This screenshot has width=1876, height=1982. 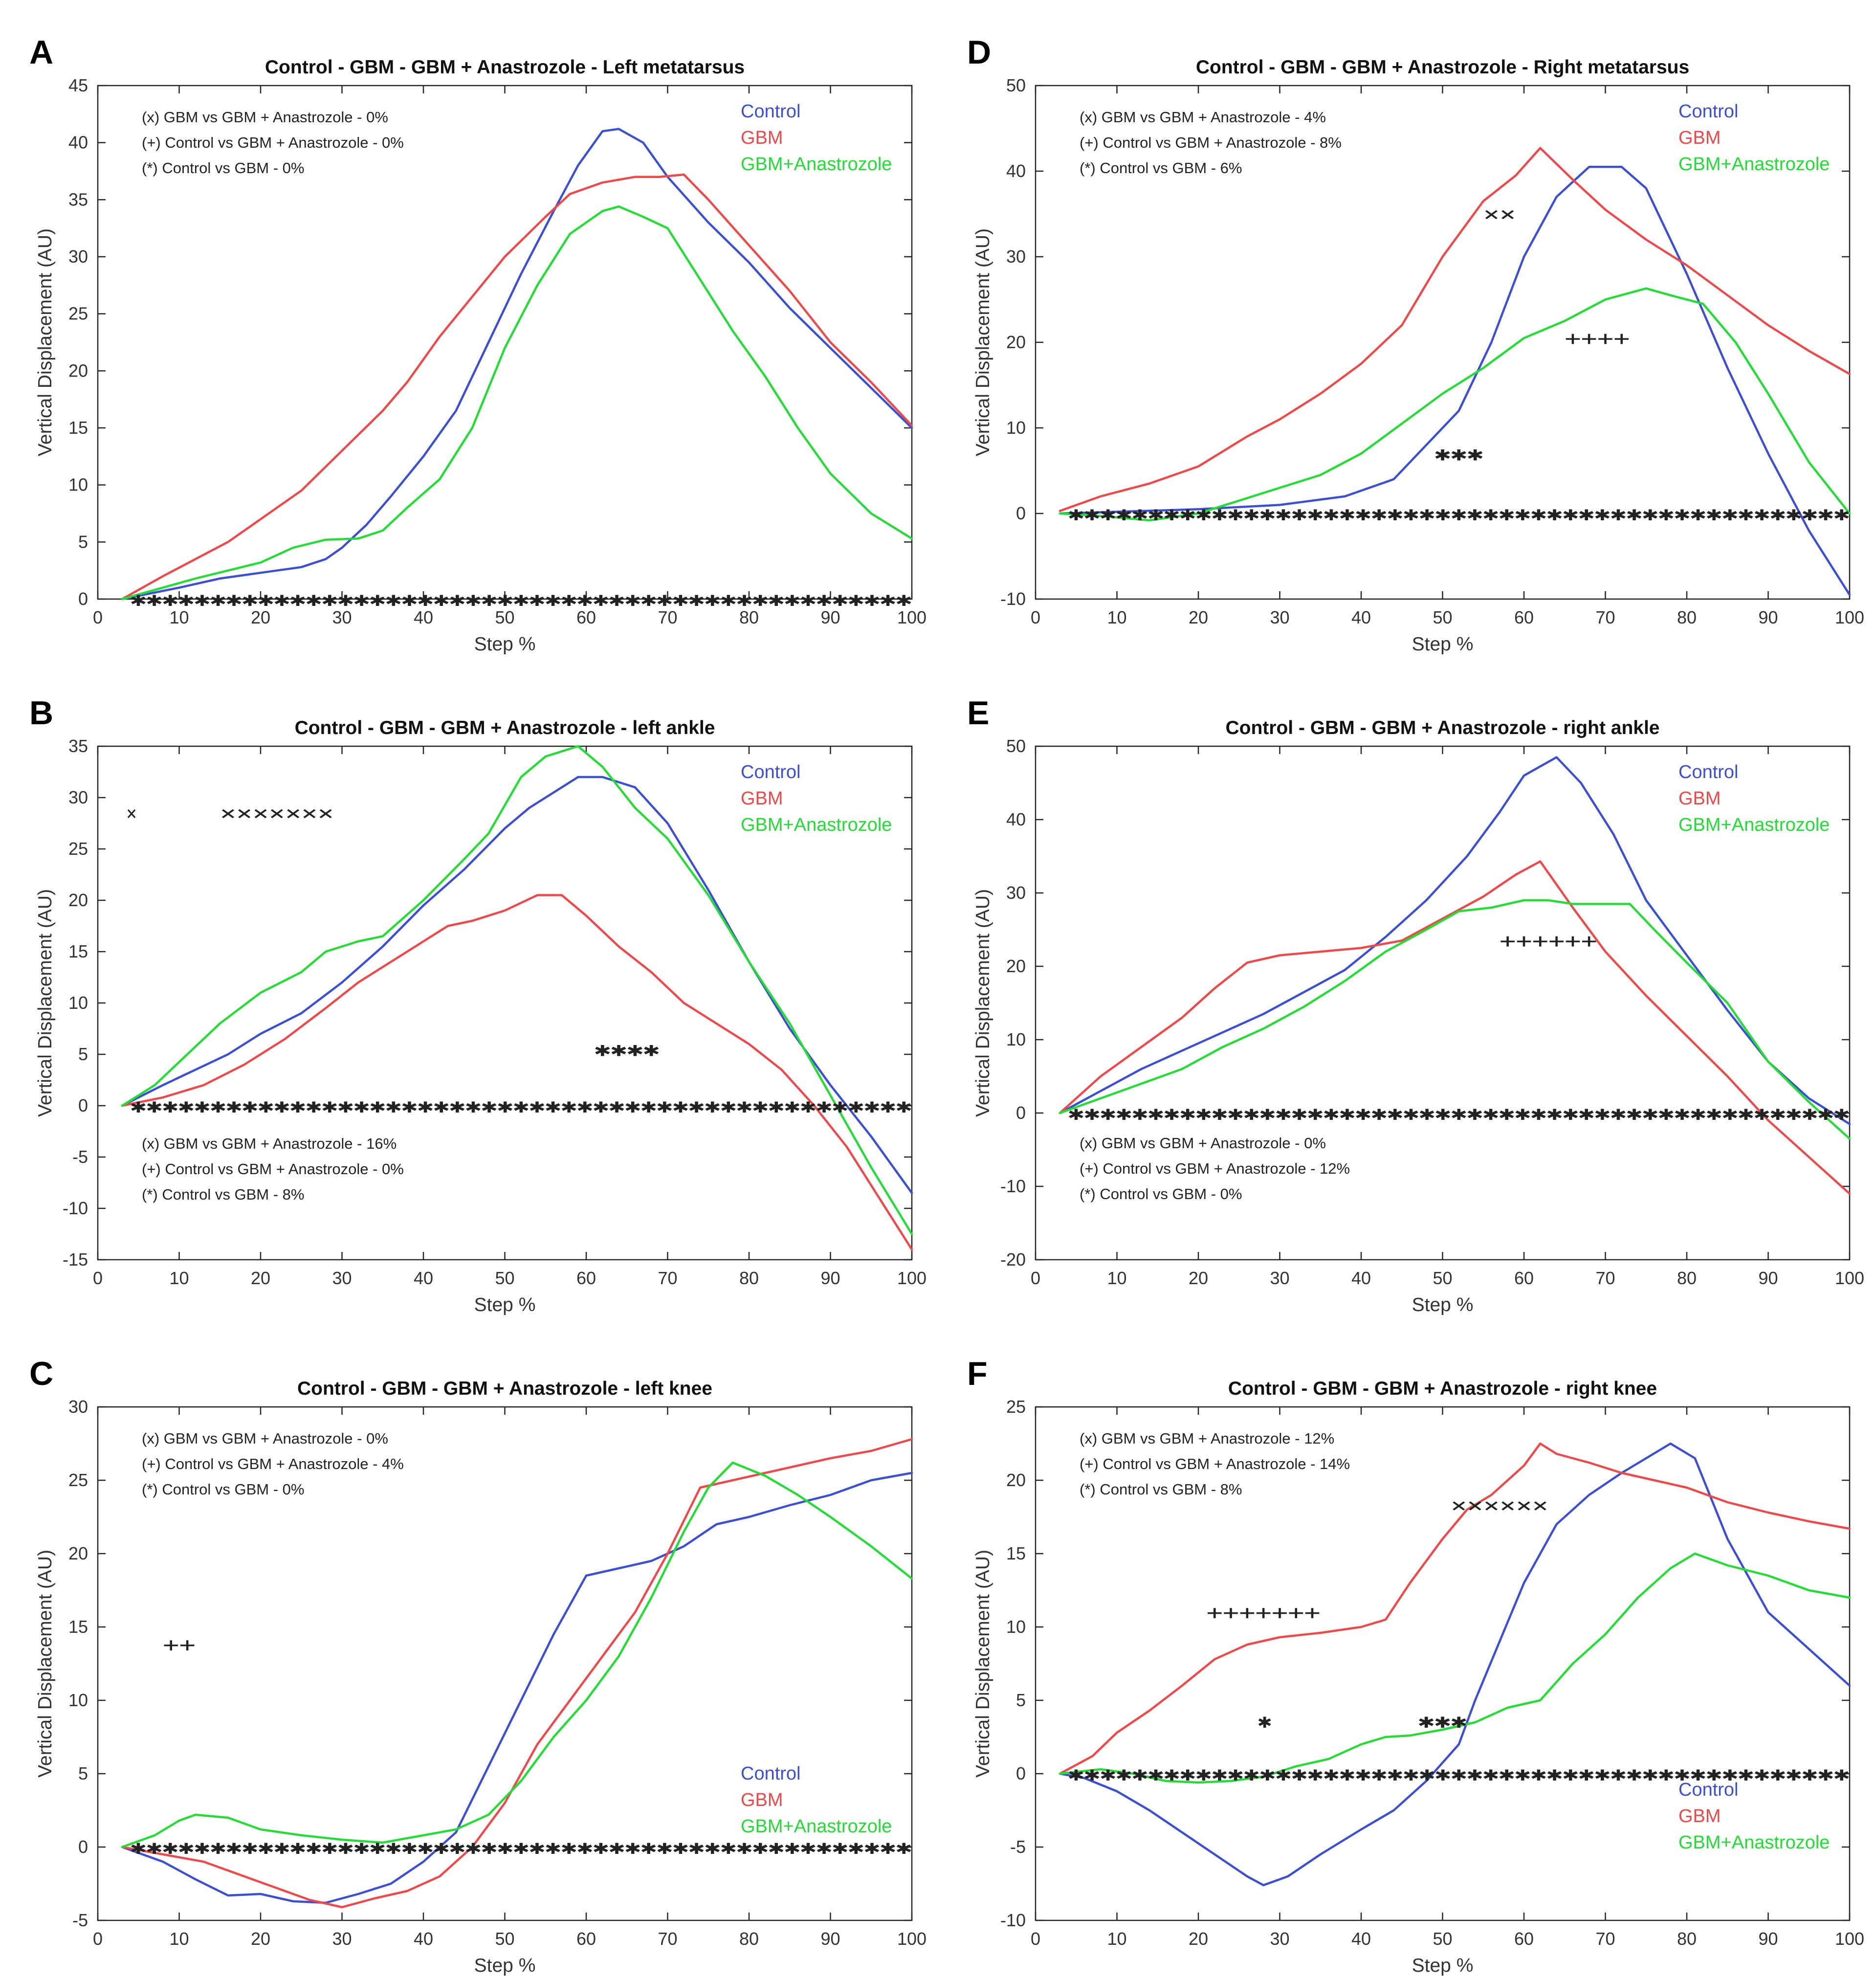 I want to click on stats-line: (*) Control vs GBM - 6%, so click(x=1161, y=168).